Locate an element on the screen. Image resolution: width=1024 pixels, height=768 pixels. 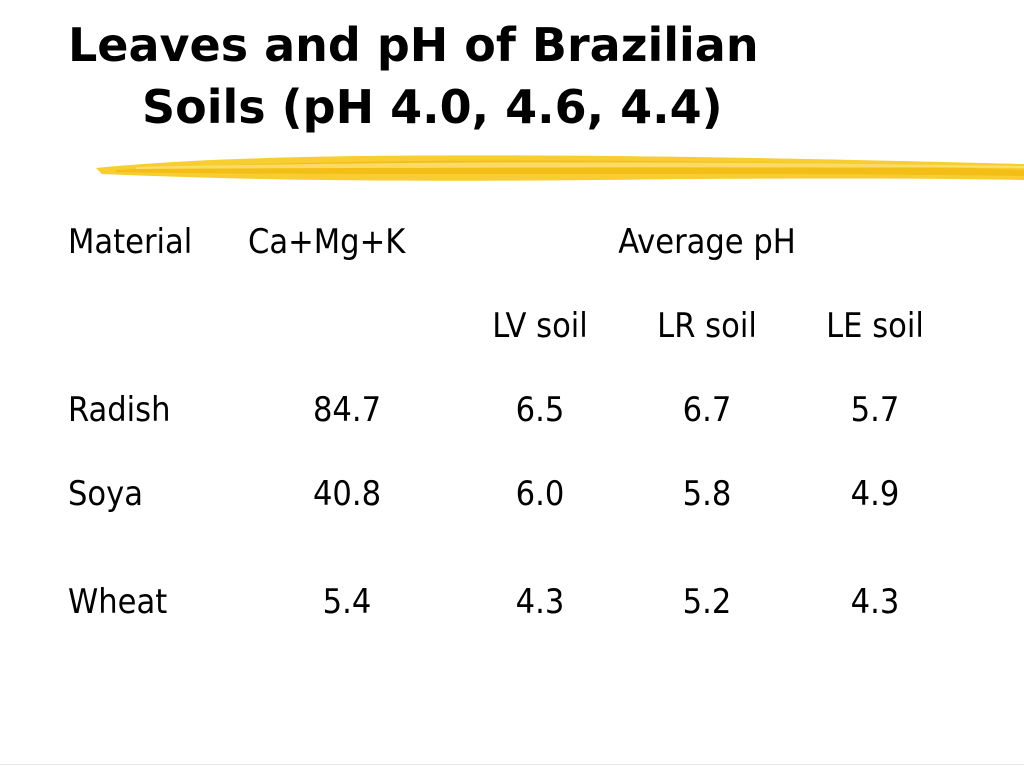
header-material: Material is located at coordinates (130, 242).